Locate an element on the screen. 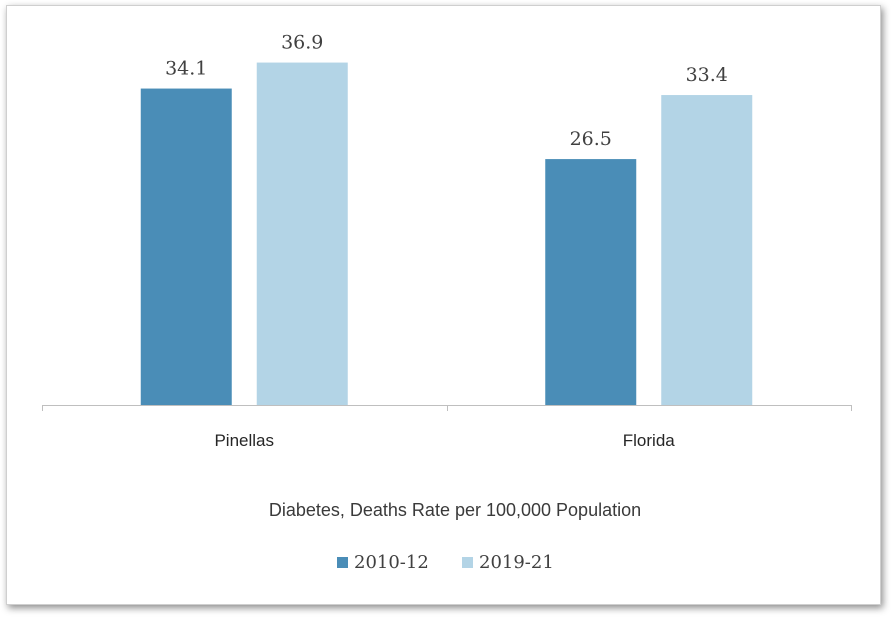  value-label: 36.9 is located at coordinates (302, 43).